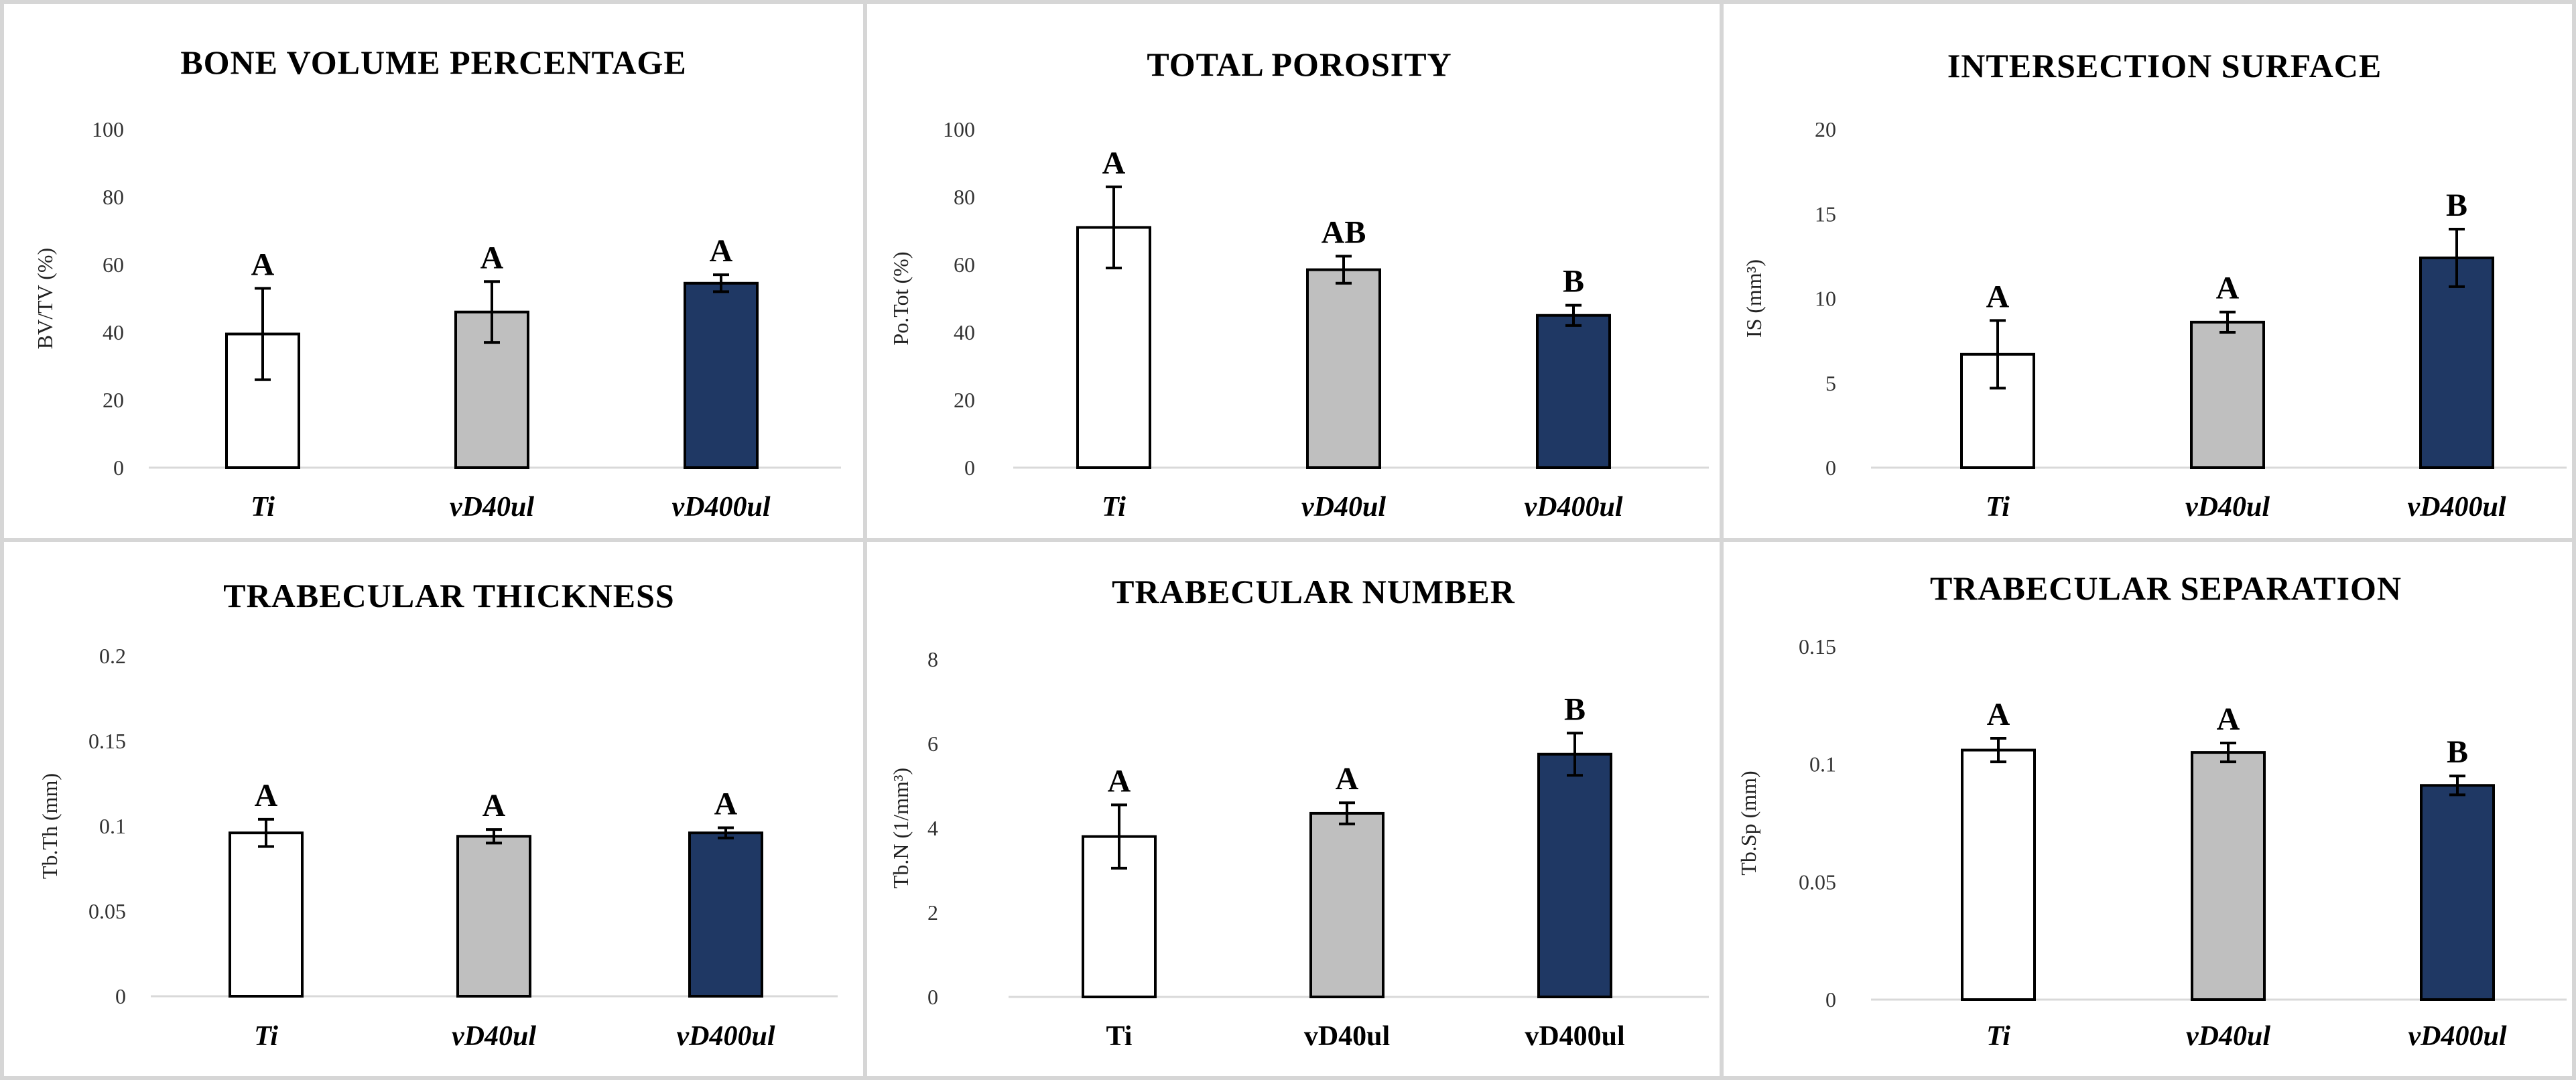  I want to click on significance-label: AB, so click(1344, 232).